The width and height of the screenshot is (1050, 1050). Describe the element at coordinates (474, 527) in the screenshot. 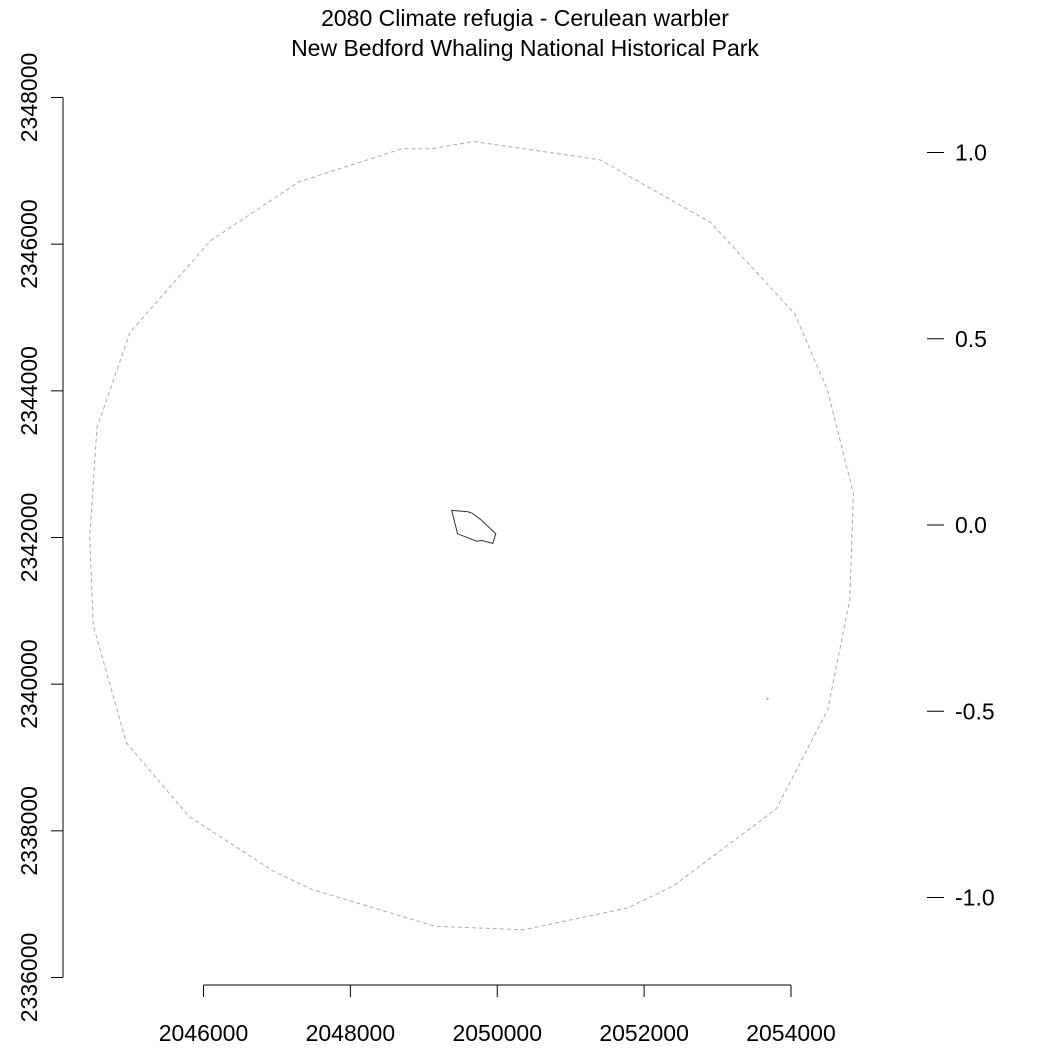

I see `park-boundary` at that location.